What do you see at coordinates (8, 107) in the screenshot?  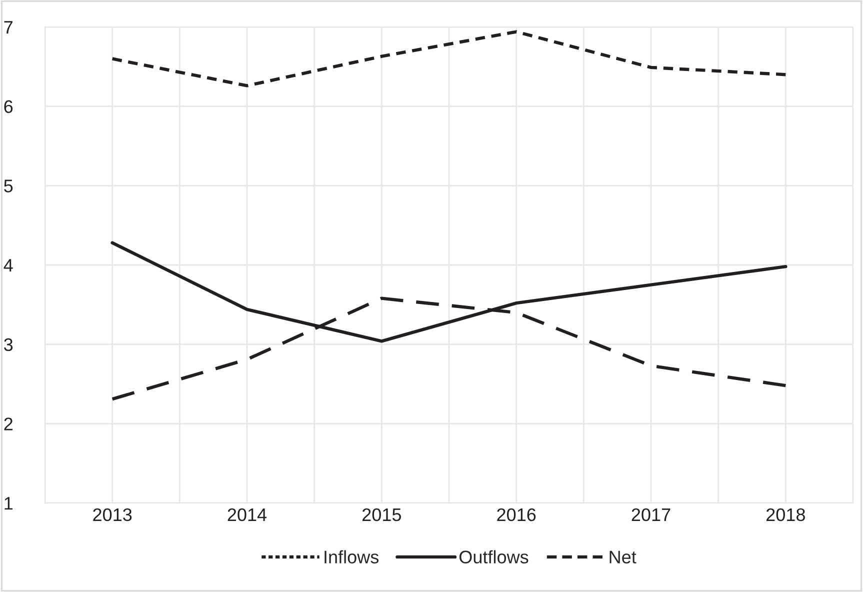 I see `y-tick-label: 6` at bounding box center [8, 107].